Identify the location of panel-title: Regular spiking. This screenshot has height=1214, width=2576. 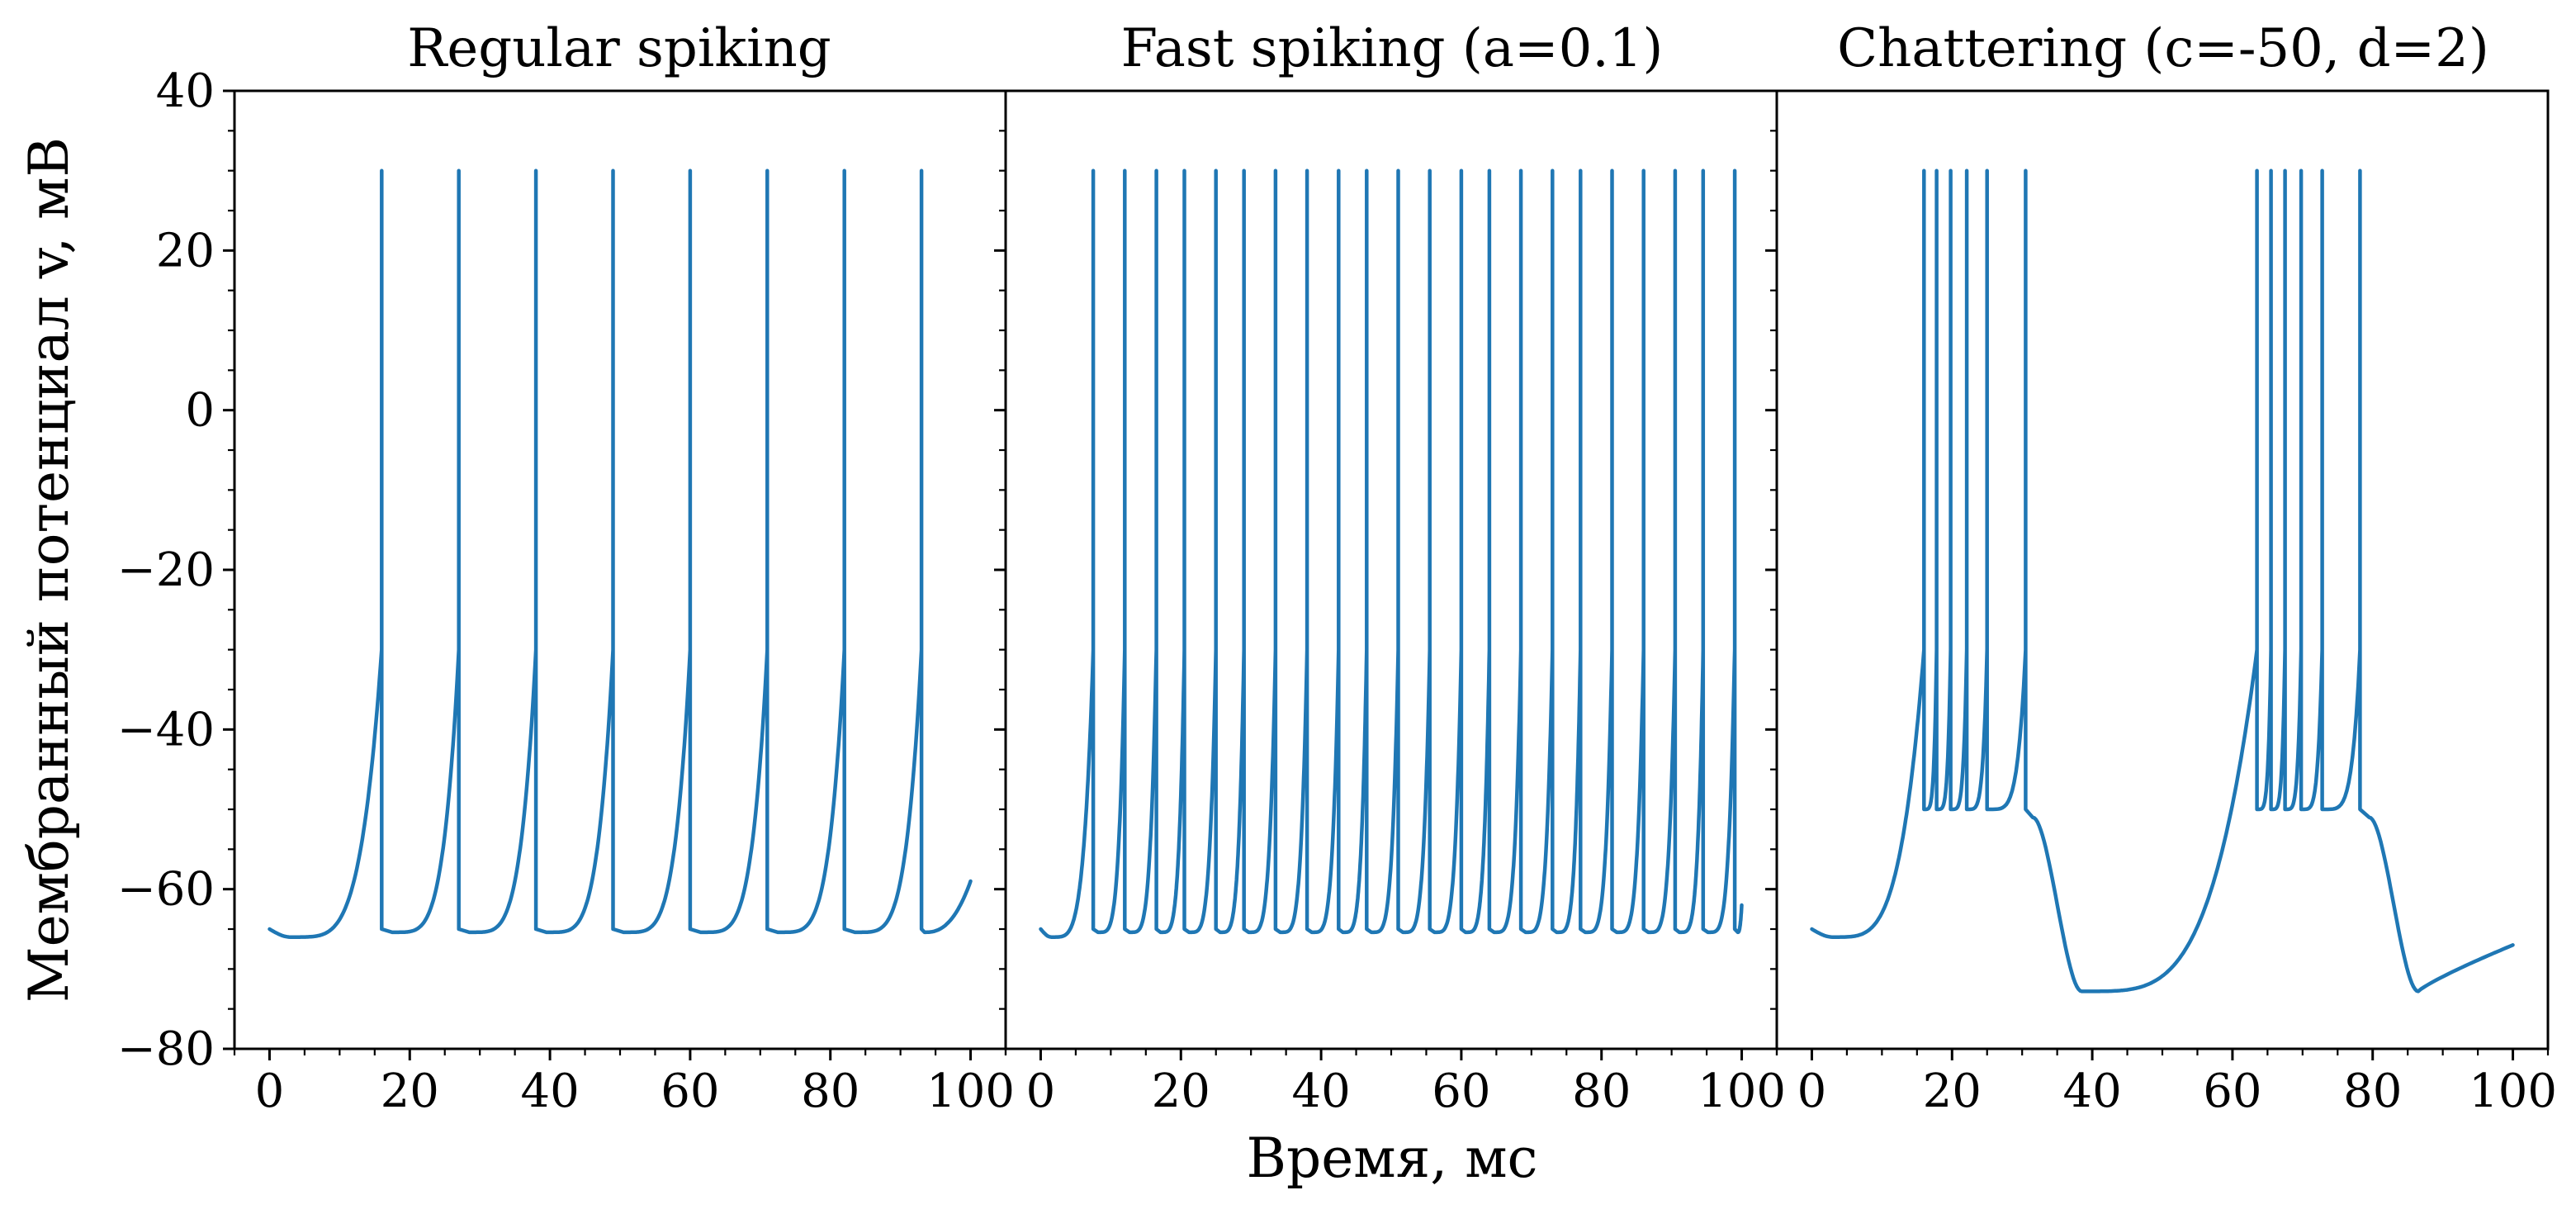
(619, 48).